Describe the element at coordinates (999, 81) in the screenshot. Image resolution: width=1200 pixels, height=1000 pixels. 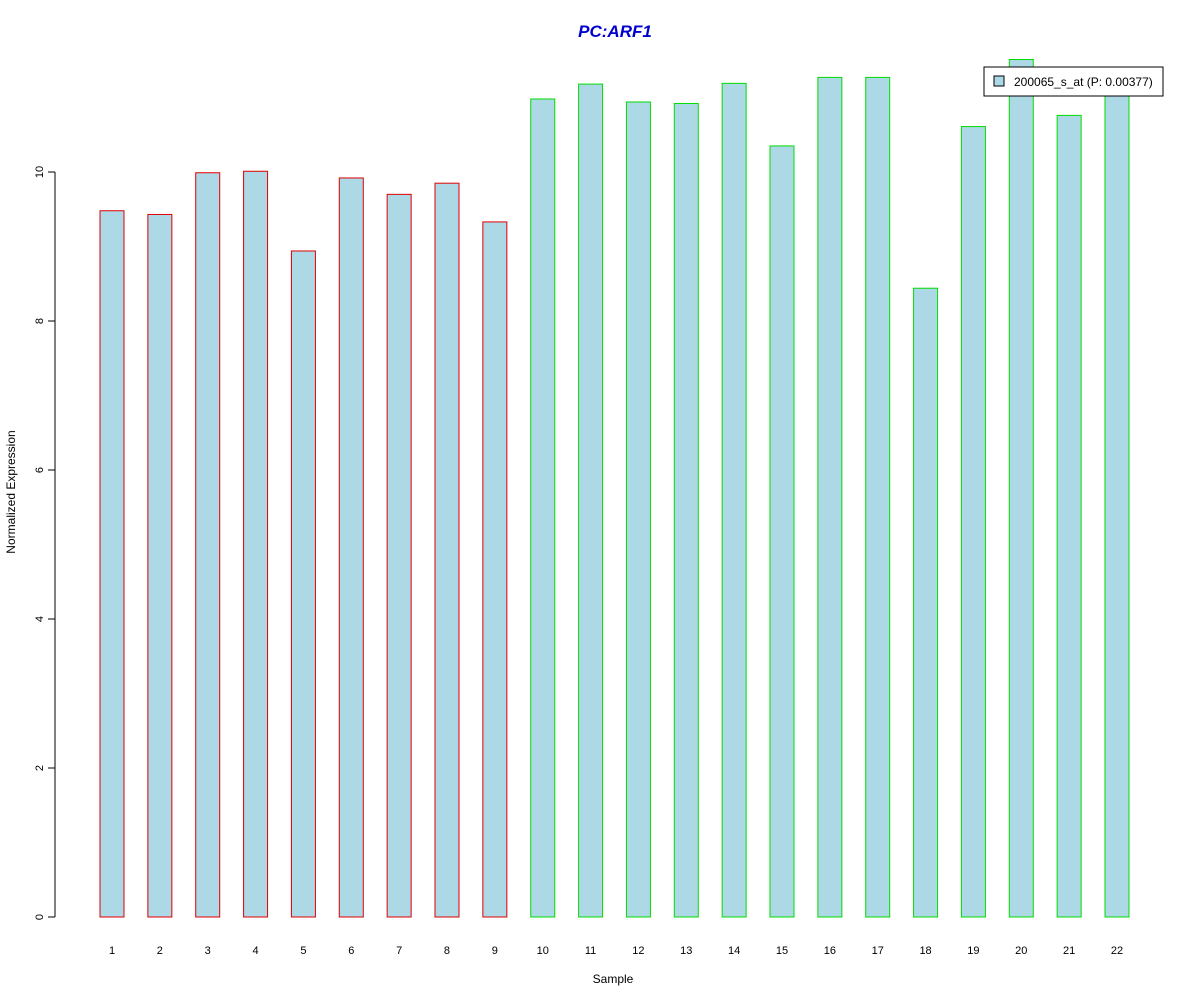
I see `legend-swatch` at that location.